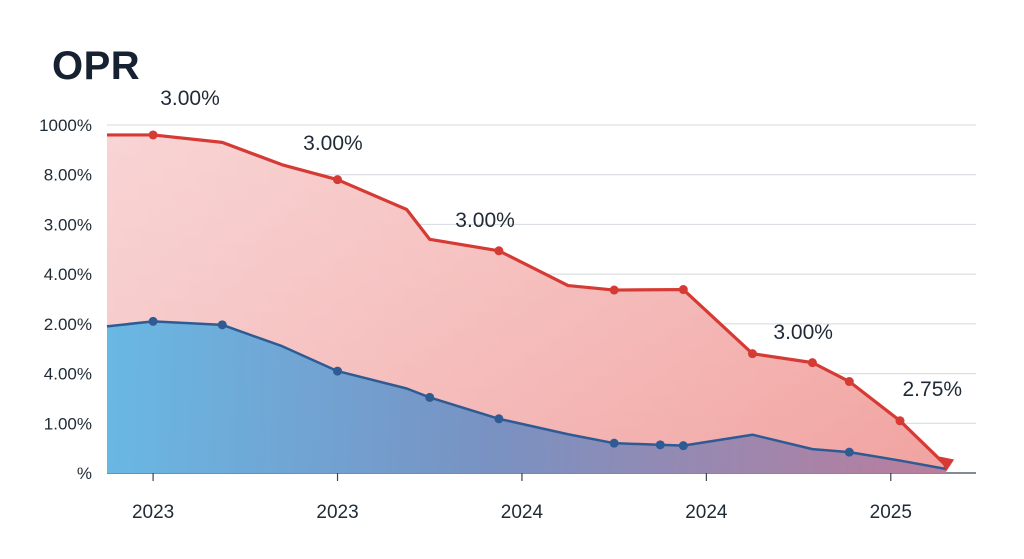 This screenshot has height=559, width=1024. I want to click on y-tick-label: 1000%, so click(65, 125).